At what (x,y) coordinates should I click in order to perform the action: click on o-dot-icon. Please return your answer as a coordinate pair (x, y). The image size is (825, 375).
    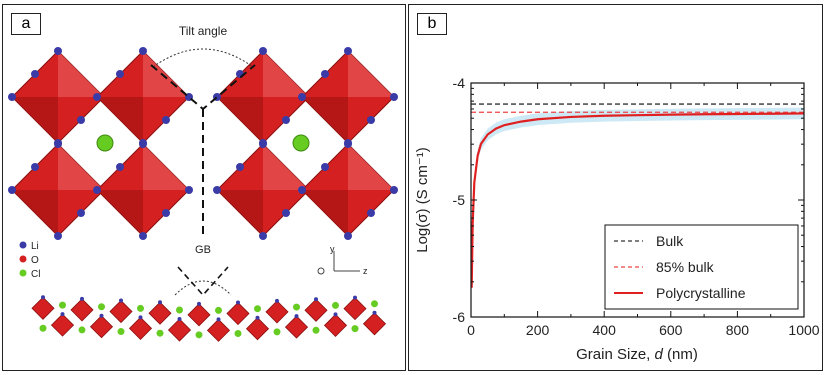
    Looking at the image, I should click on (23, 259).